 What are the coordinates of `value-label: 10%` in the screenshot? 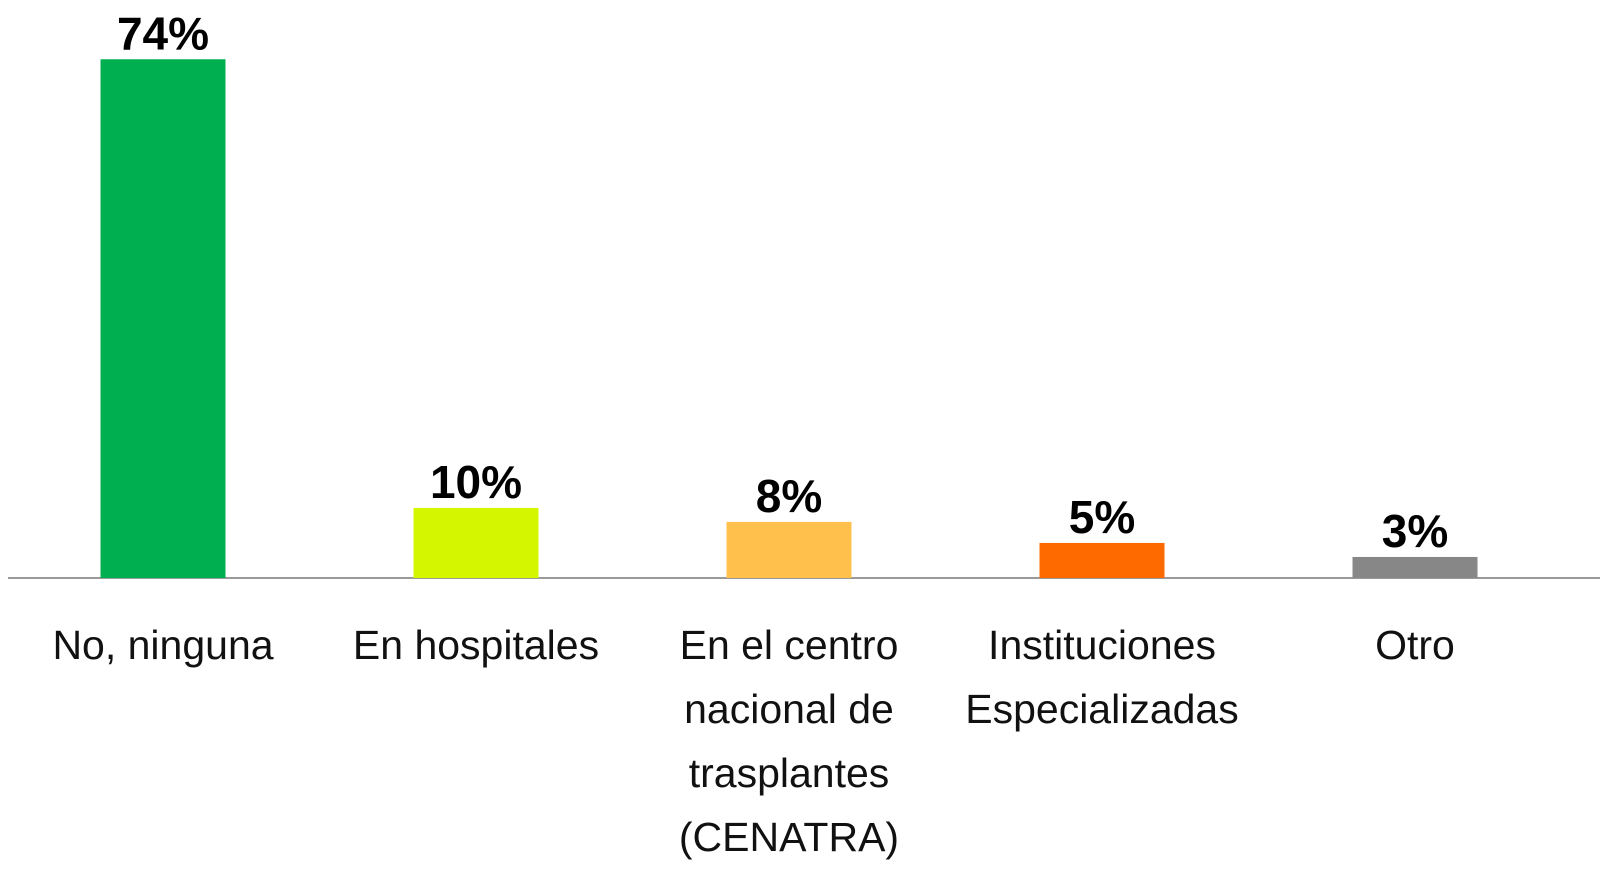 It's located at (476, 482).